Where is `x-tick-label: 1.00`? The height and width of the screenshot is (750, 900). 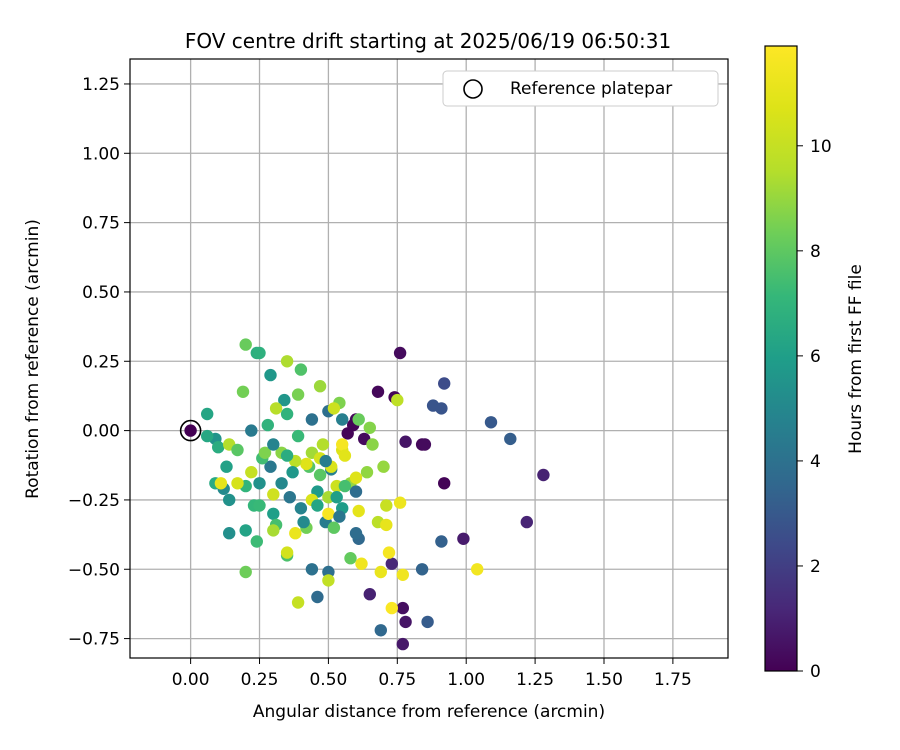 x-tick-label: 1.00 is located at coordinates (466, 680).